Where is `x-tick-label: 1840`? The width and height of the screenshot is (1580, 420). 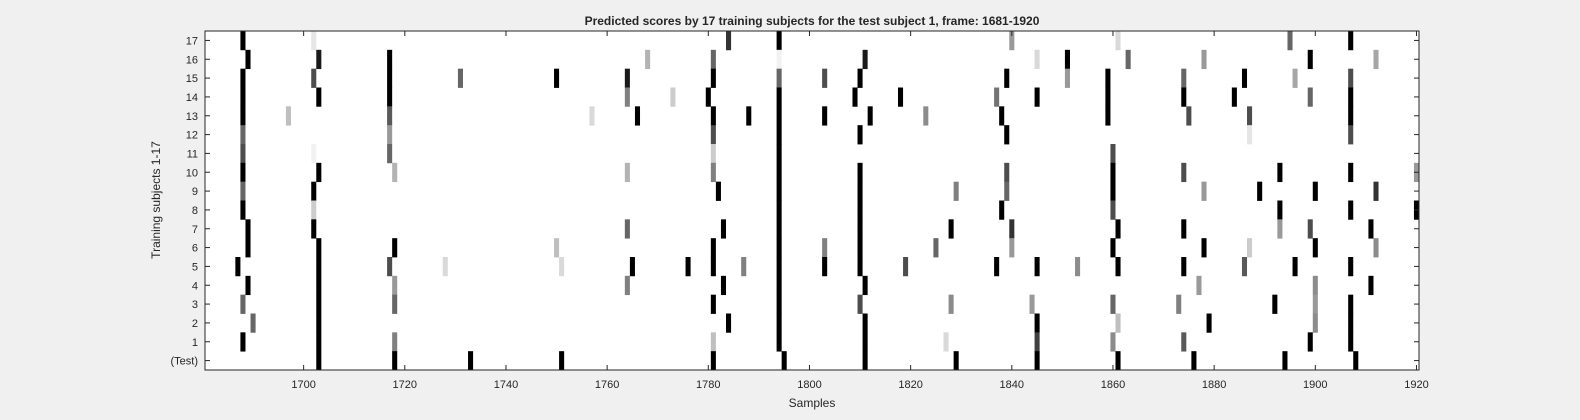 x-tick-label: 1840 is located at coordinates (1012, 385).